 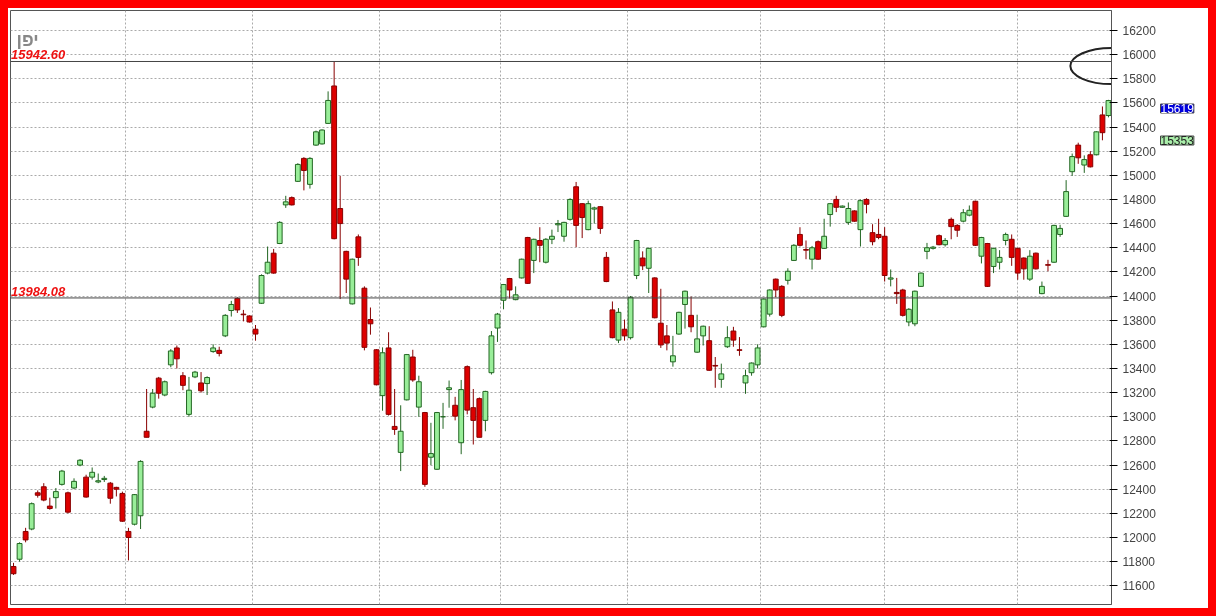 What do you see at coordinates (1139, 441) in the screenshot?
I see `y-tick-label: 12800` at bounding box center [1139, 441].